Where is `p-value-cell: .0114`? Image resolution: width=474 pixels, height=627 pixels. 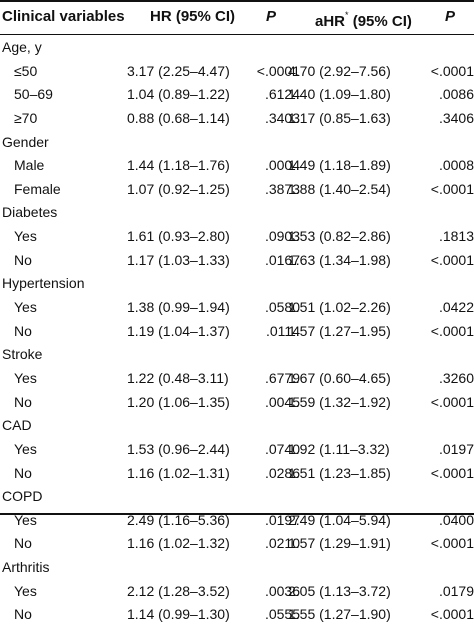 p-value-cell: .0114 is located at coordinates (283, 330).